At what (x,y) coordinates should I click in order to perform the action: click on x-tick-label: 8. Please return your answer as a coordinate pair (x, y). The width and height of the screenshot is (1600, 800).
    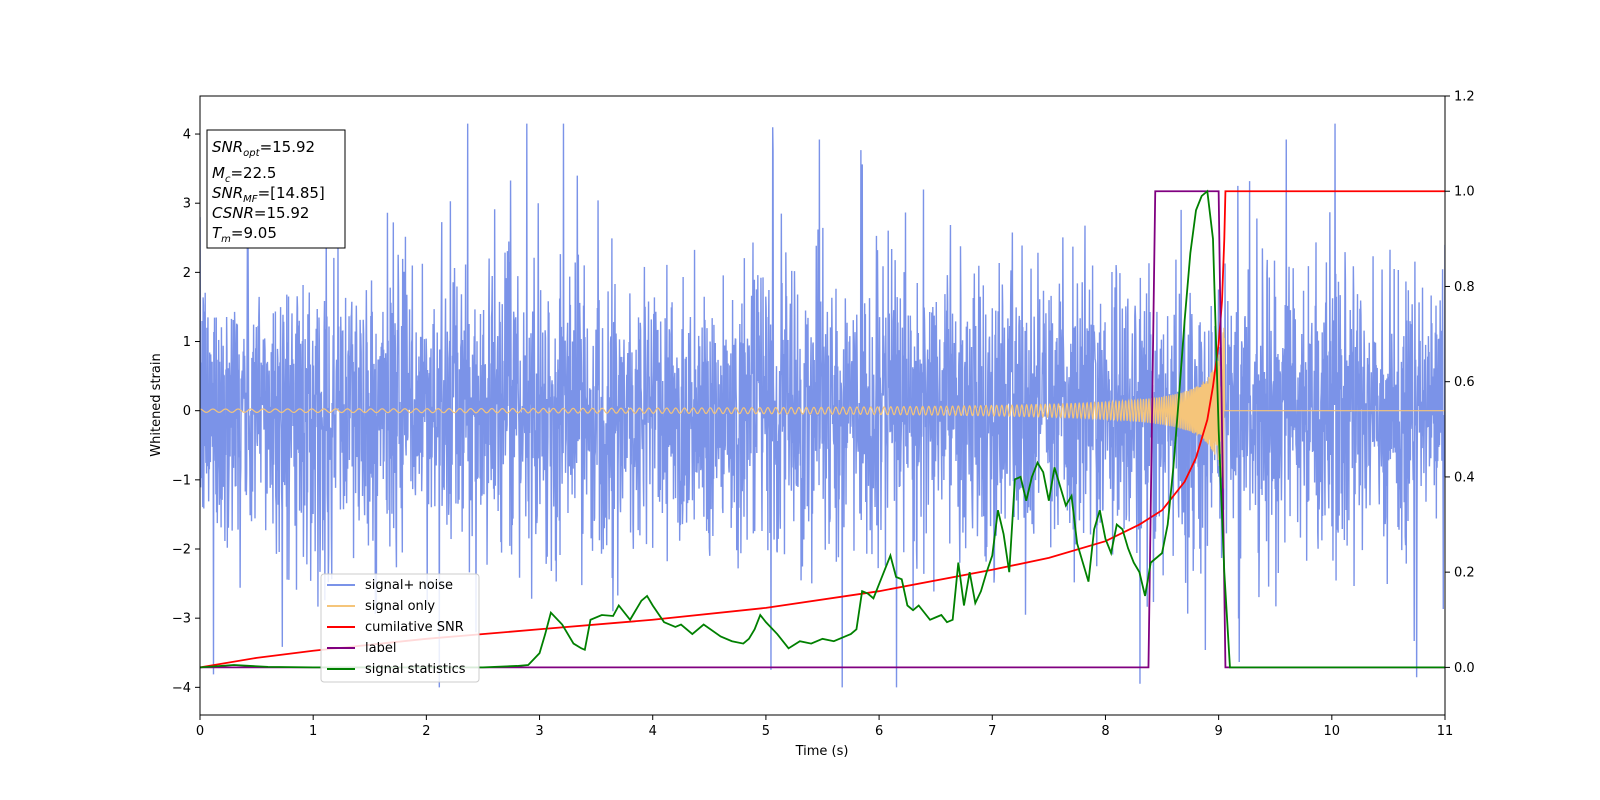
    Looking at the image, I should click on (1105, 731).